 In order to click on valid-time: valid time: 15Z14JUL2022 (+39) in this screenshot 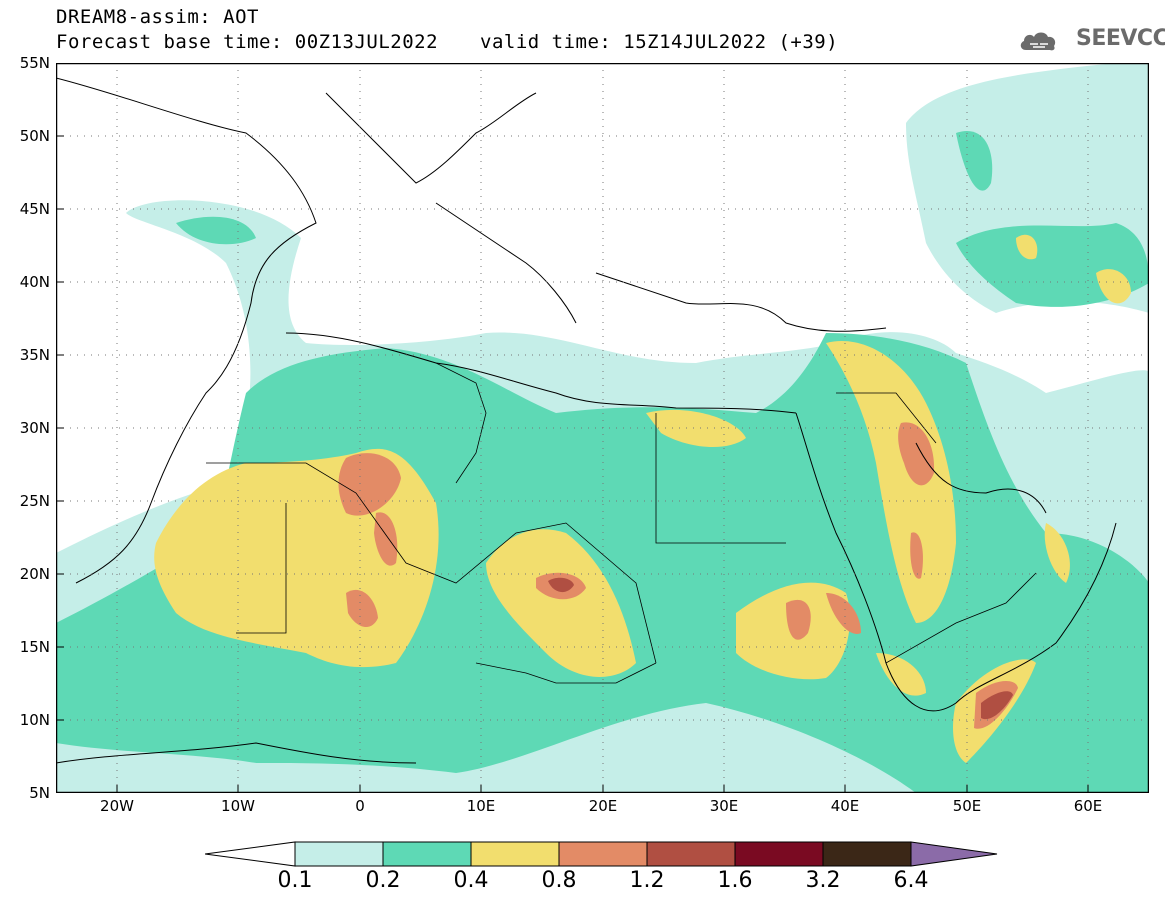, I will do `click(659, 42)`.